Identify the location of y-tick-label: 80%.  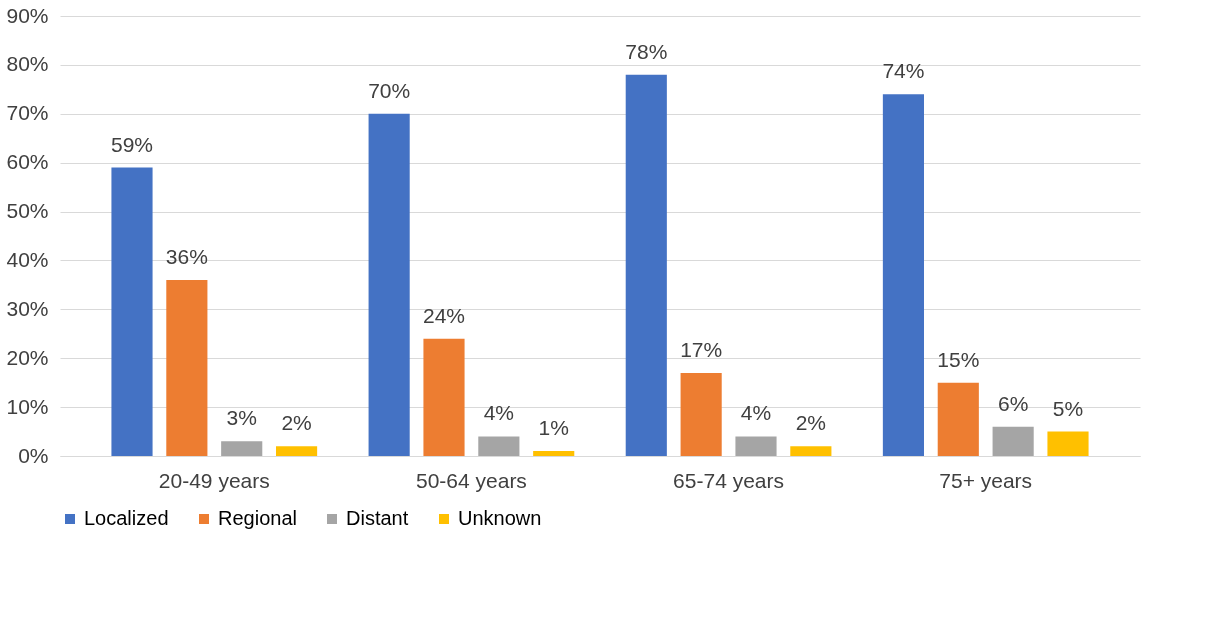
(27, 64).